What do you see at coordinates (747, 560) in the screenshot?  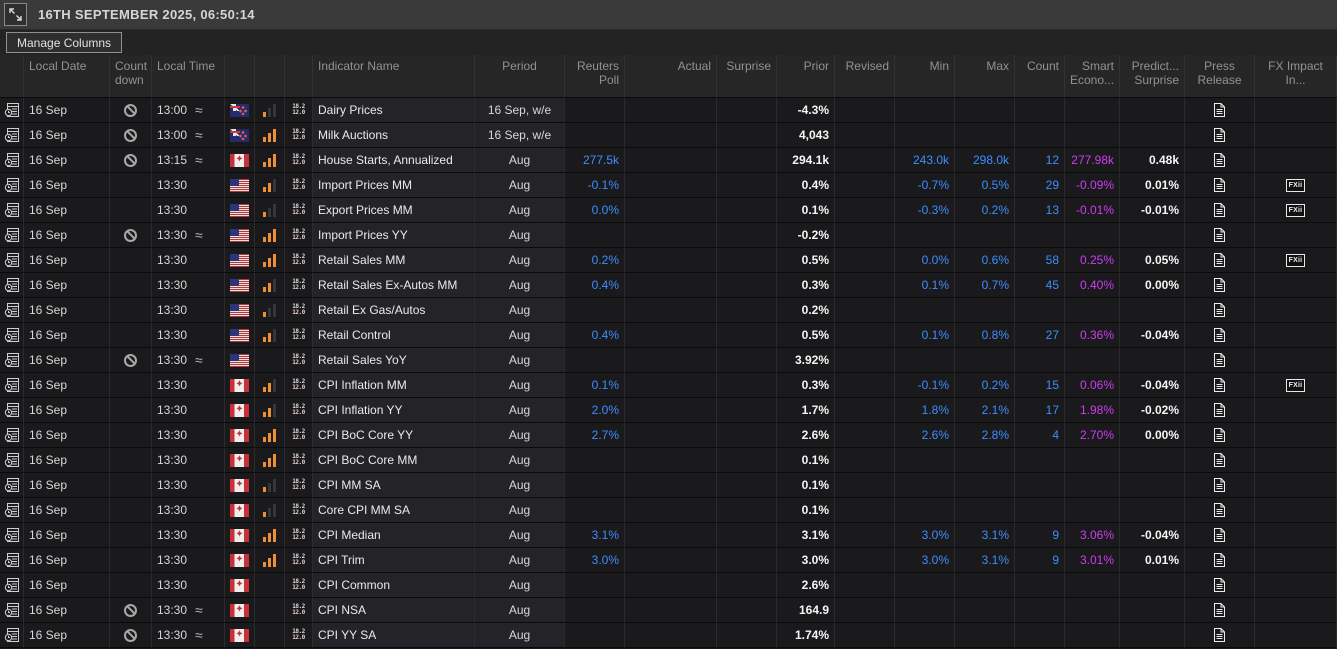 I see `cell-surprise` at bounding box center [747, 560].